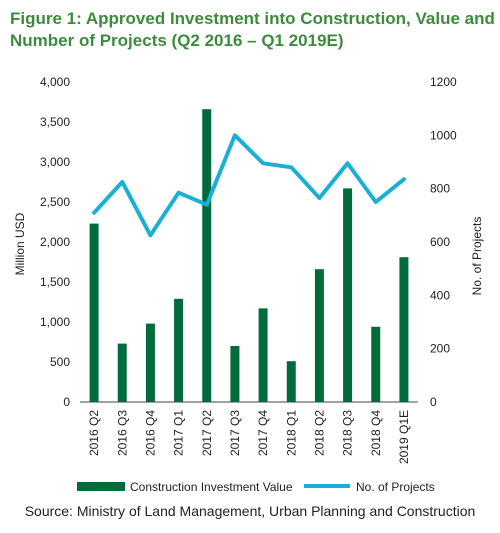 The image size is (500, 533). What do you see at coordinates (55, 122) in the screenshot?
I see `y-tick-label: 3,500` at bounding box center [55, 122].